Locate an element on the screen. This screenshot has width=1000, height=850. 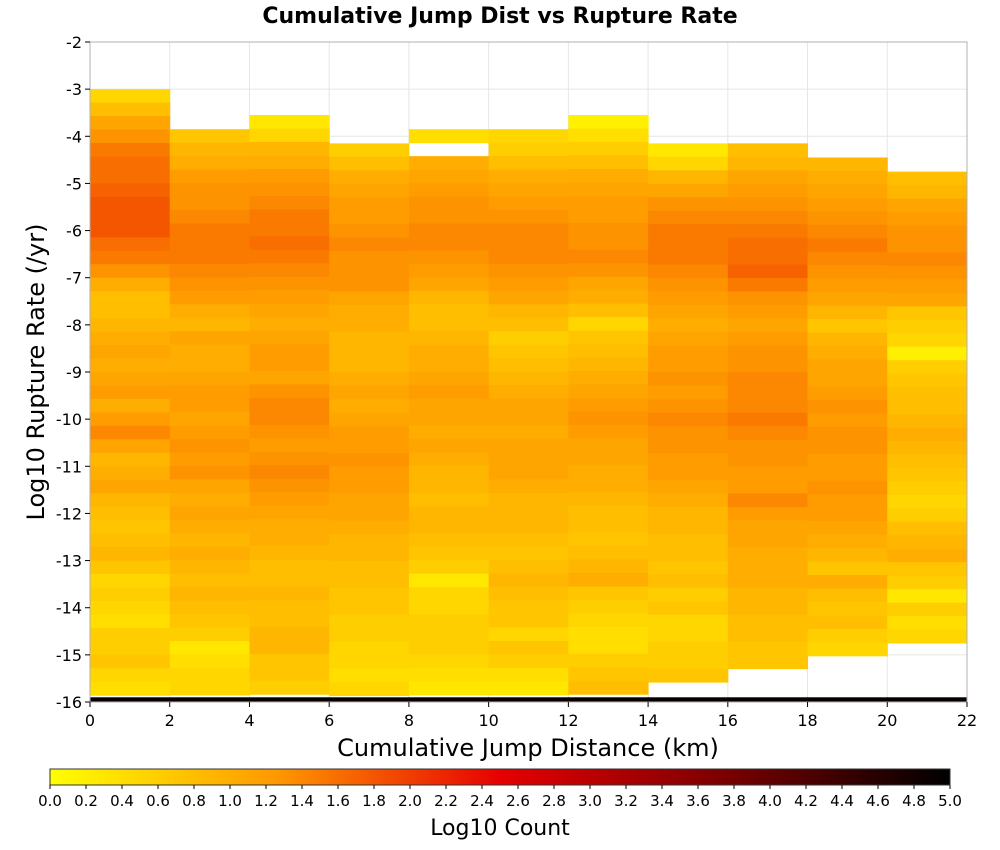
y-tick-label: -16 is located at coordinates (69, 702).